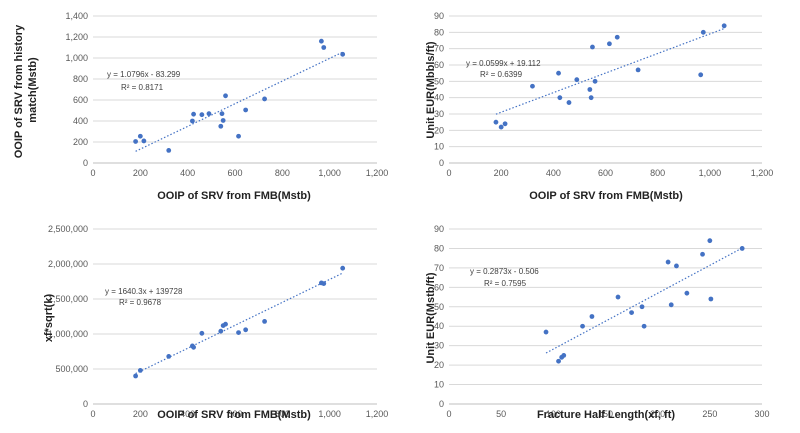 This screenshot has height=433, width=800. I want to click on chart-0-x-tick-label: 800, so click(282, 173).